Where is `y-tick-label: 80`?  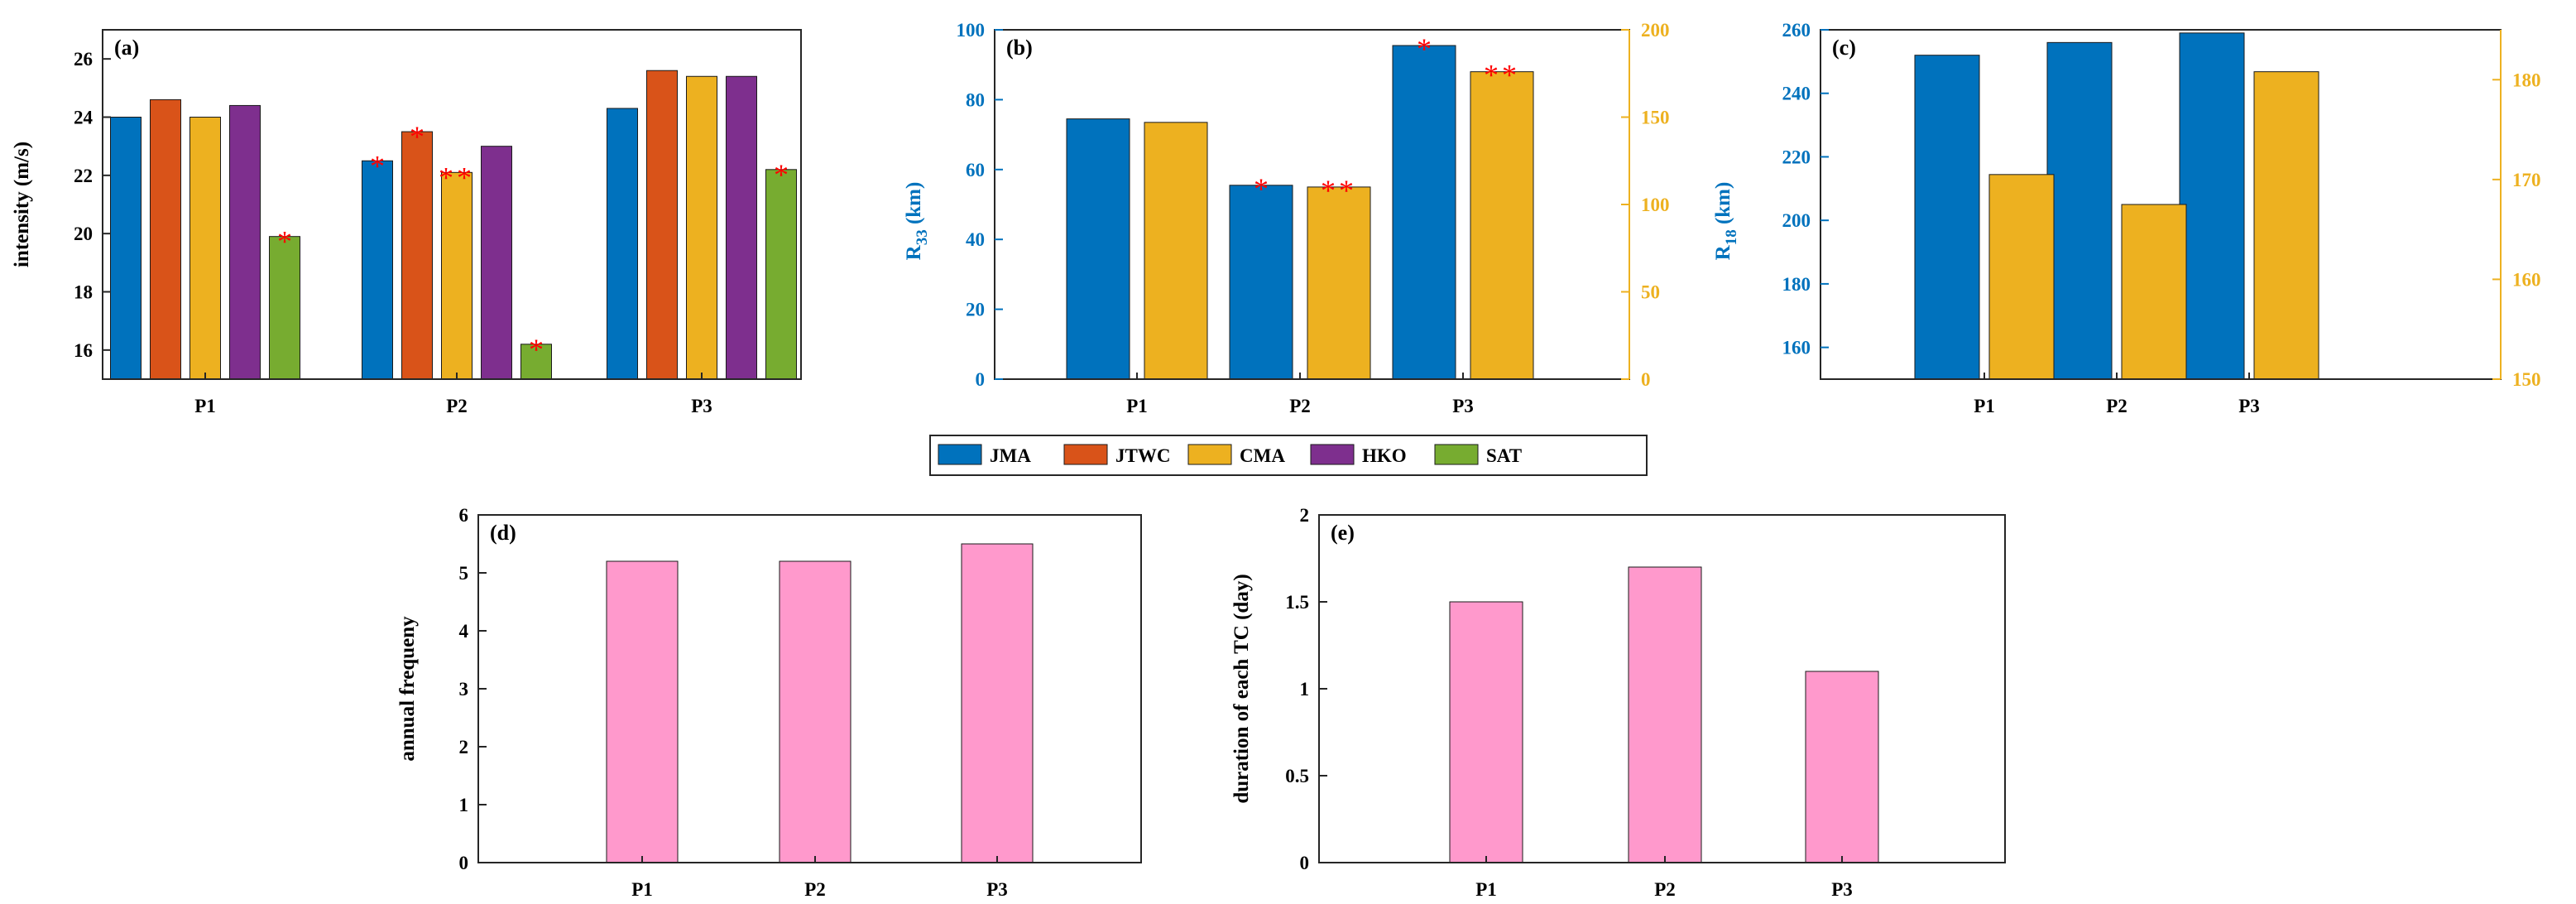 y-tick-label: 80 is located at coordinates (975, 99).